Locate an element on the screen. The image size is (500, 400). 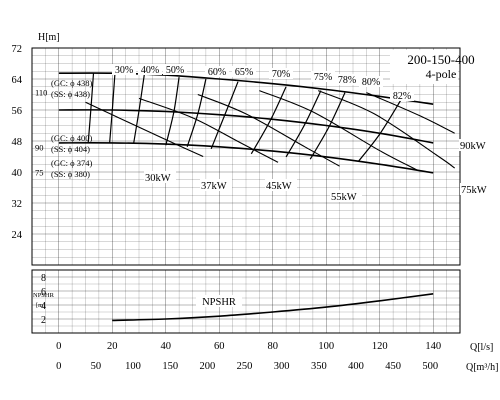
power-line-30kW is located at coordinates (144, 129).